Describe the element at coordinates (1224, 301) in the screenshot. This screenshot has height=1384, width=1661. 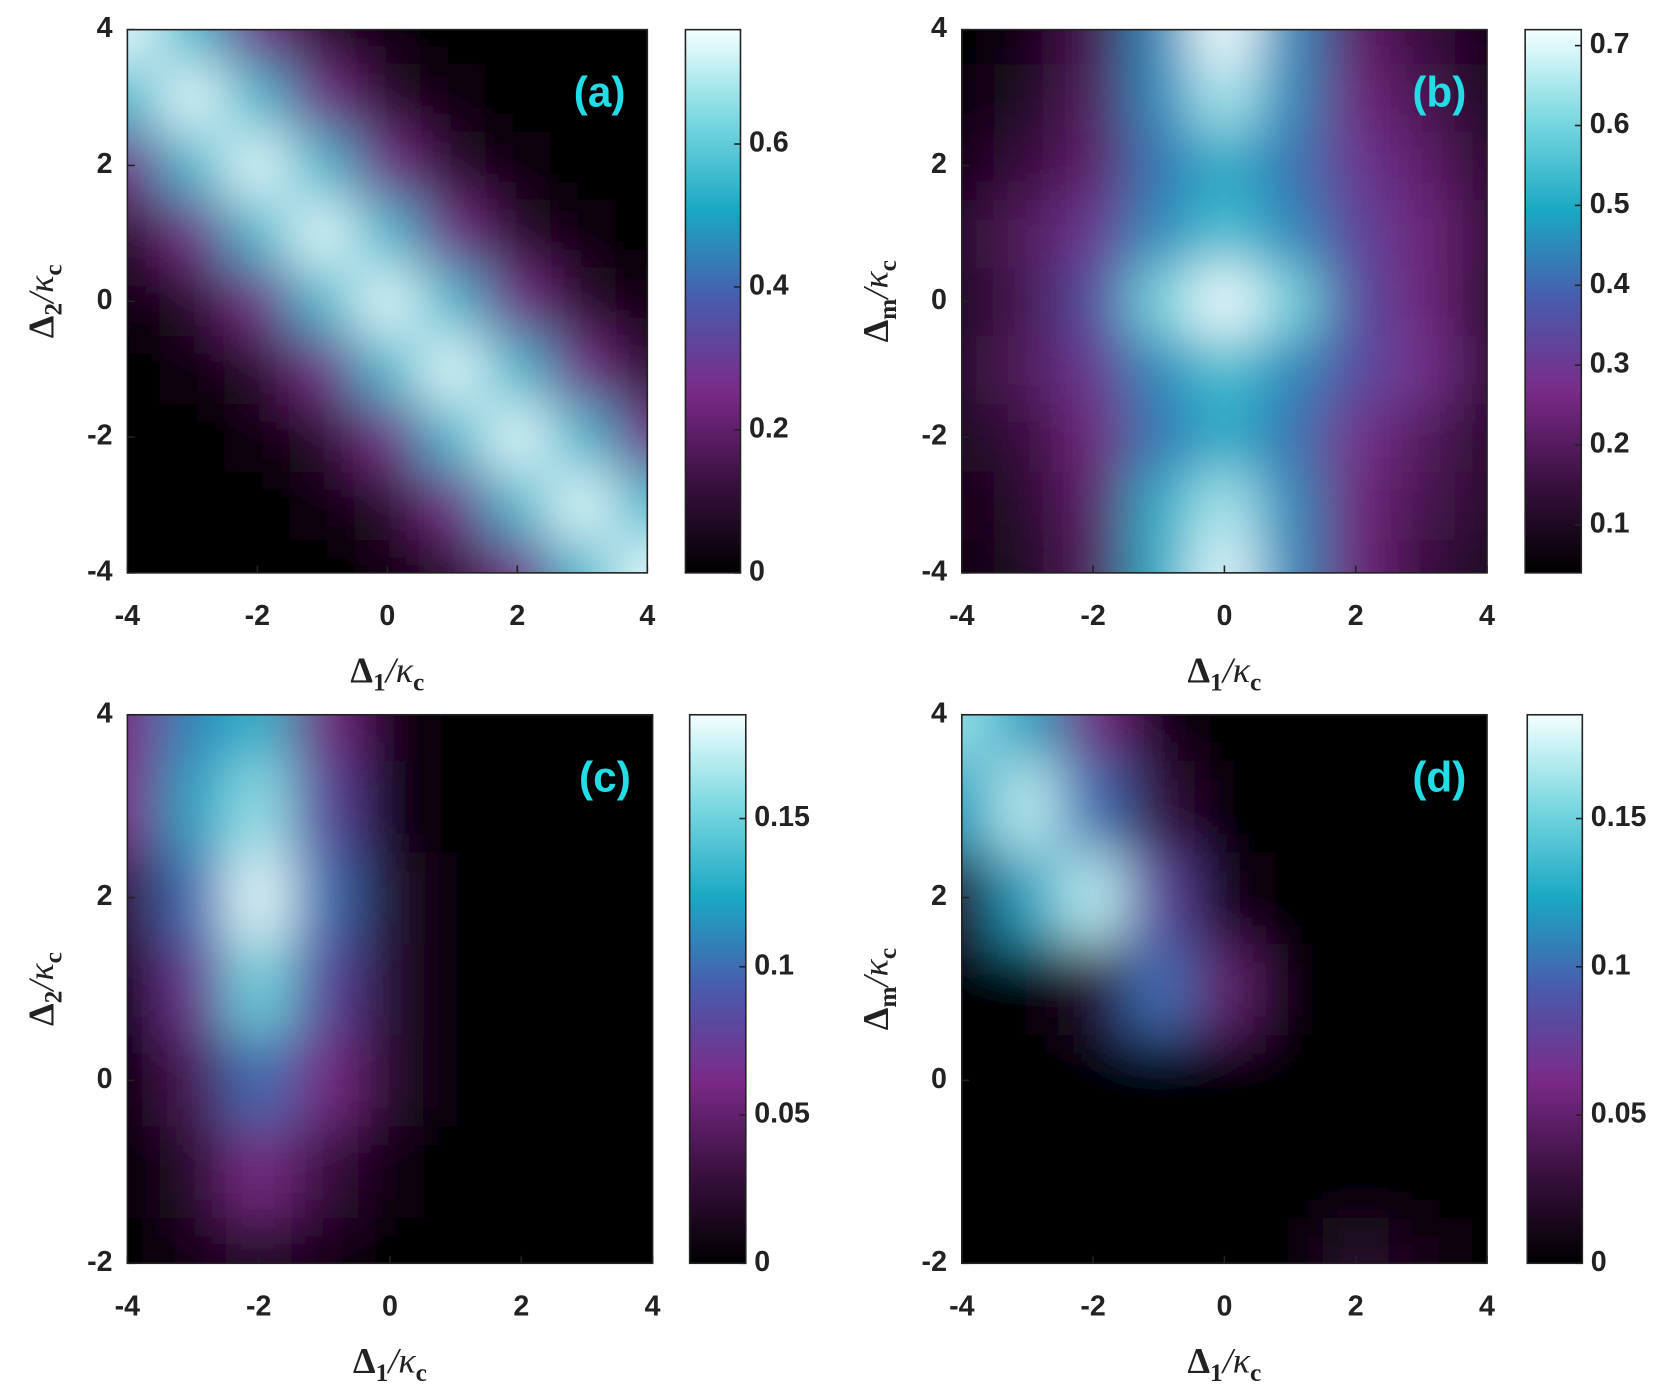
I see `heatmap-cells` at that location.